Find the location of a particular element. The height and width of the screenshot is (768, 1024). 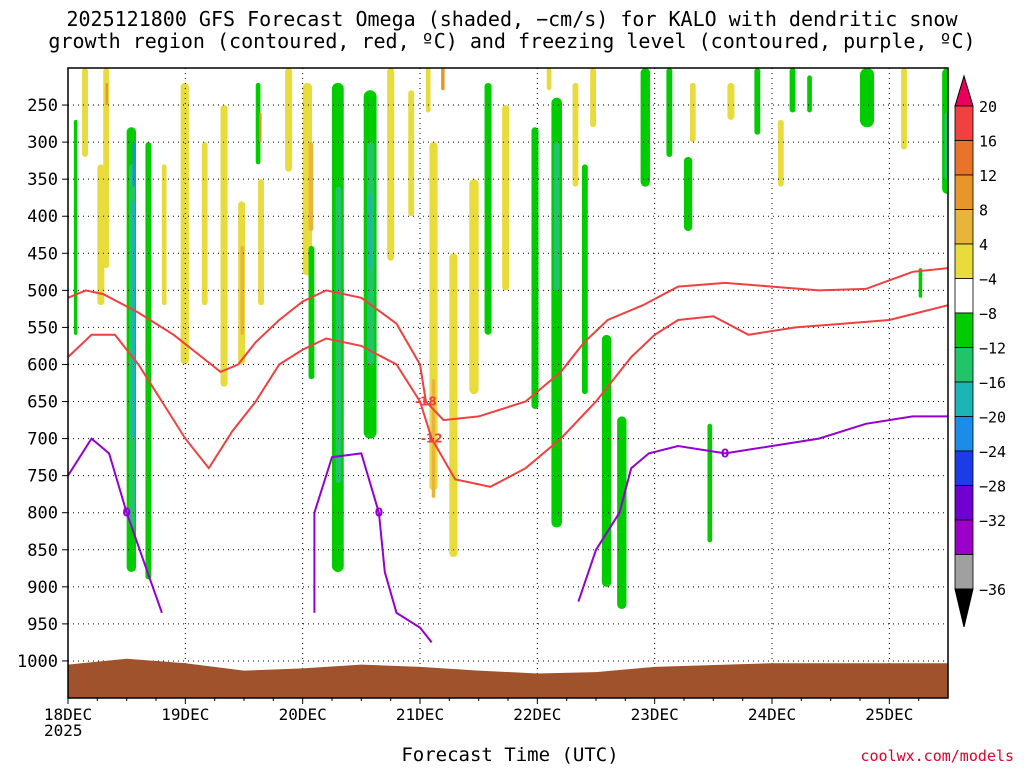

y-tick-label: 700 is located at coordinates (42, 440).